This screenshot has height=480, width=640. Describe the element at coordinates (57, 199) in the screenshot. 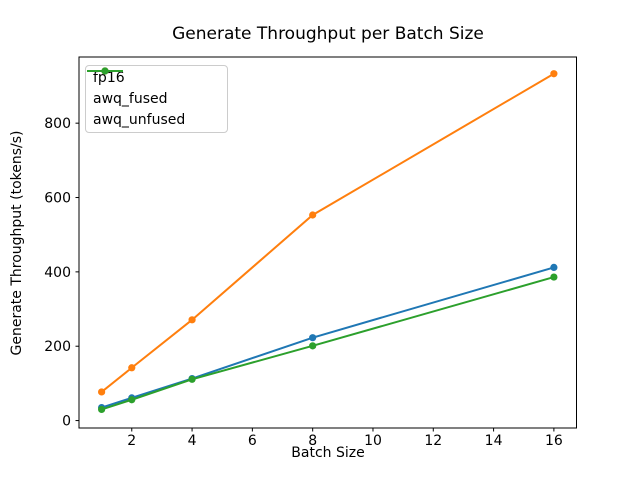

I see `y-tick-label: 600` at that location.